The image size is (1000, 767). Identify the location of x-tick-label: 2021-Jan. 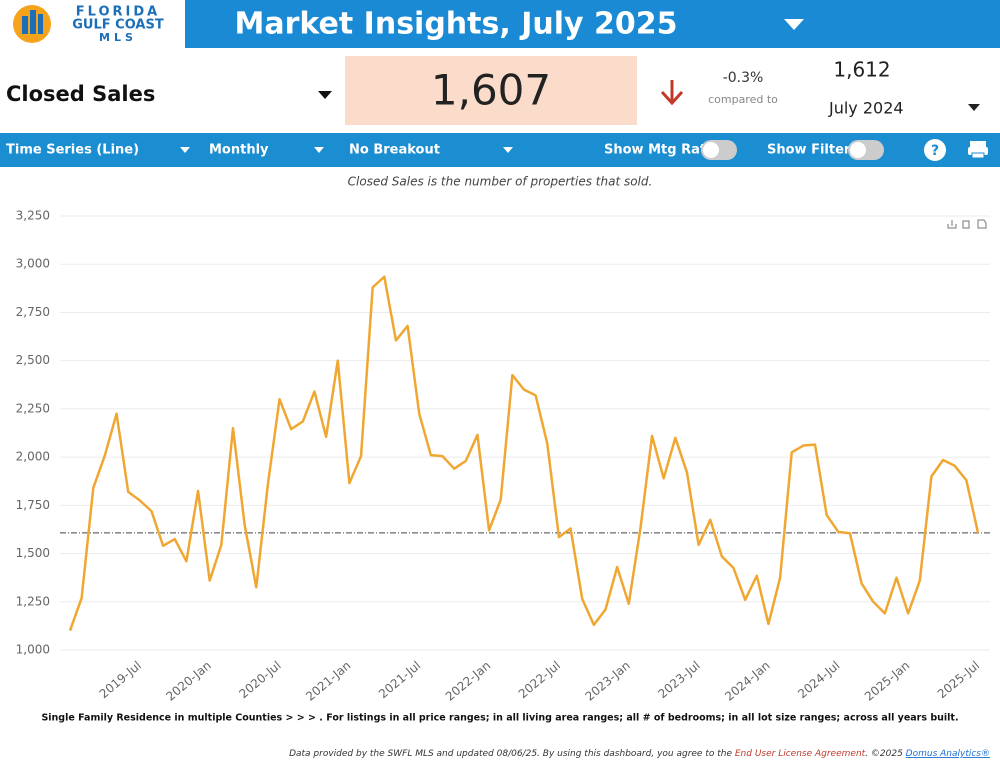
(328, 680).